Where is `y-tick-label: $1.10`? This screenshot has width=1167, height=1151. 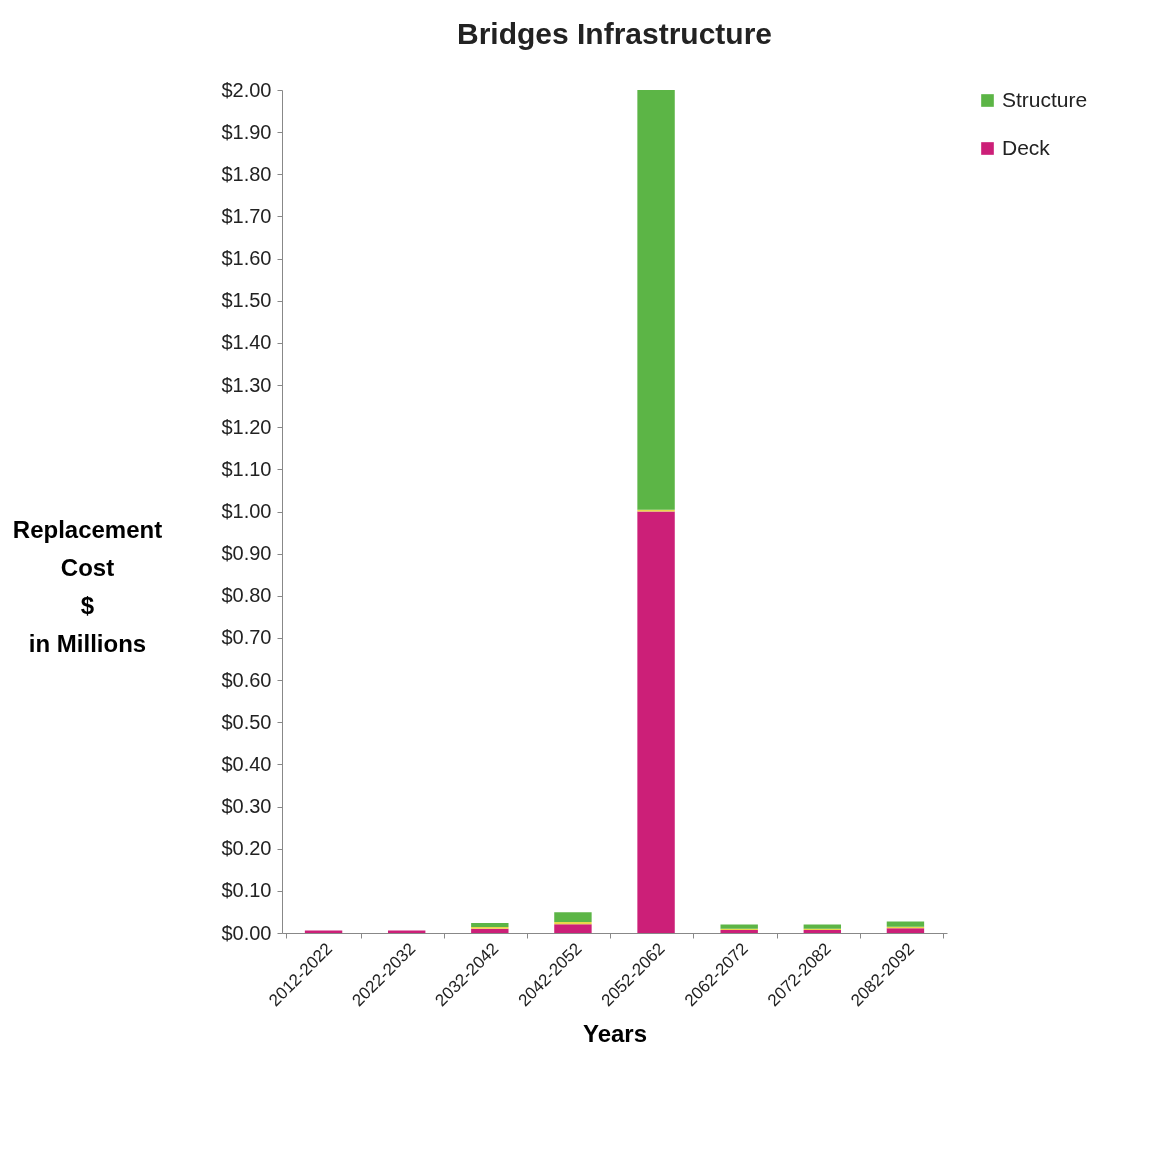
y-tick-label: $1.10 is located at coordinates (246, 468).